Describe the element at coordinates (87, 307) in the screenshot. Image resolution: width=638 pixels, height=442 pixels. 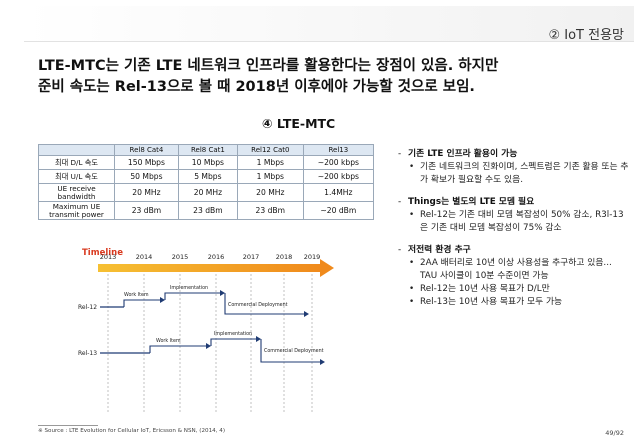
I see `track-label-rel-12: Rel-12` at that location.